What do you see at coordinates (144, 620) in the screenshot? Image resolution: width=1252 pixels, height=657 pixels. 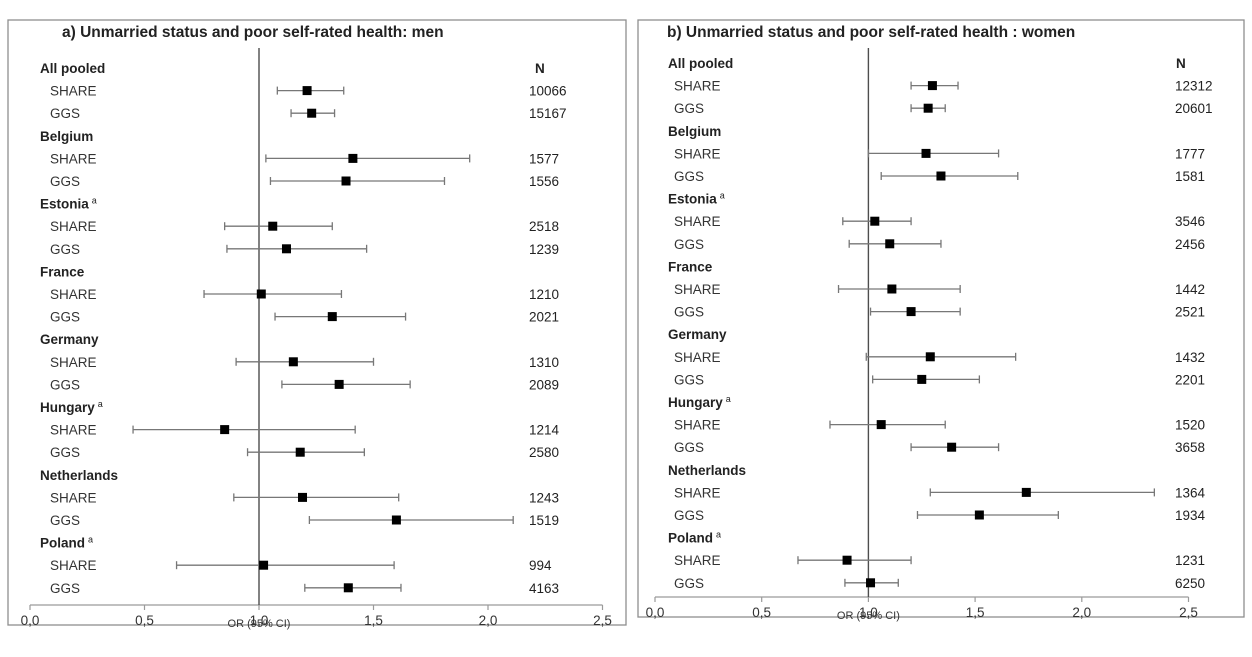 I see `x-tick-label: 0,5` at bounding box center [144, 620].